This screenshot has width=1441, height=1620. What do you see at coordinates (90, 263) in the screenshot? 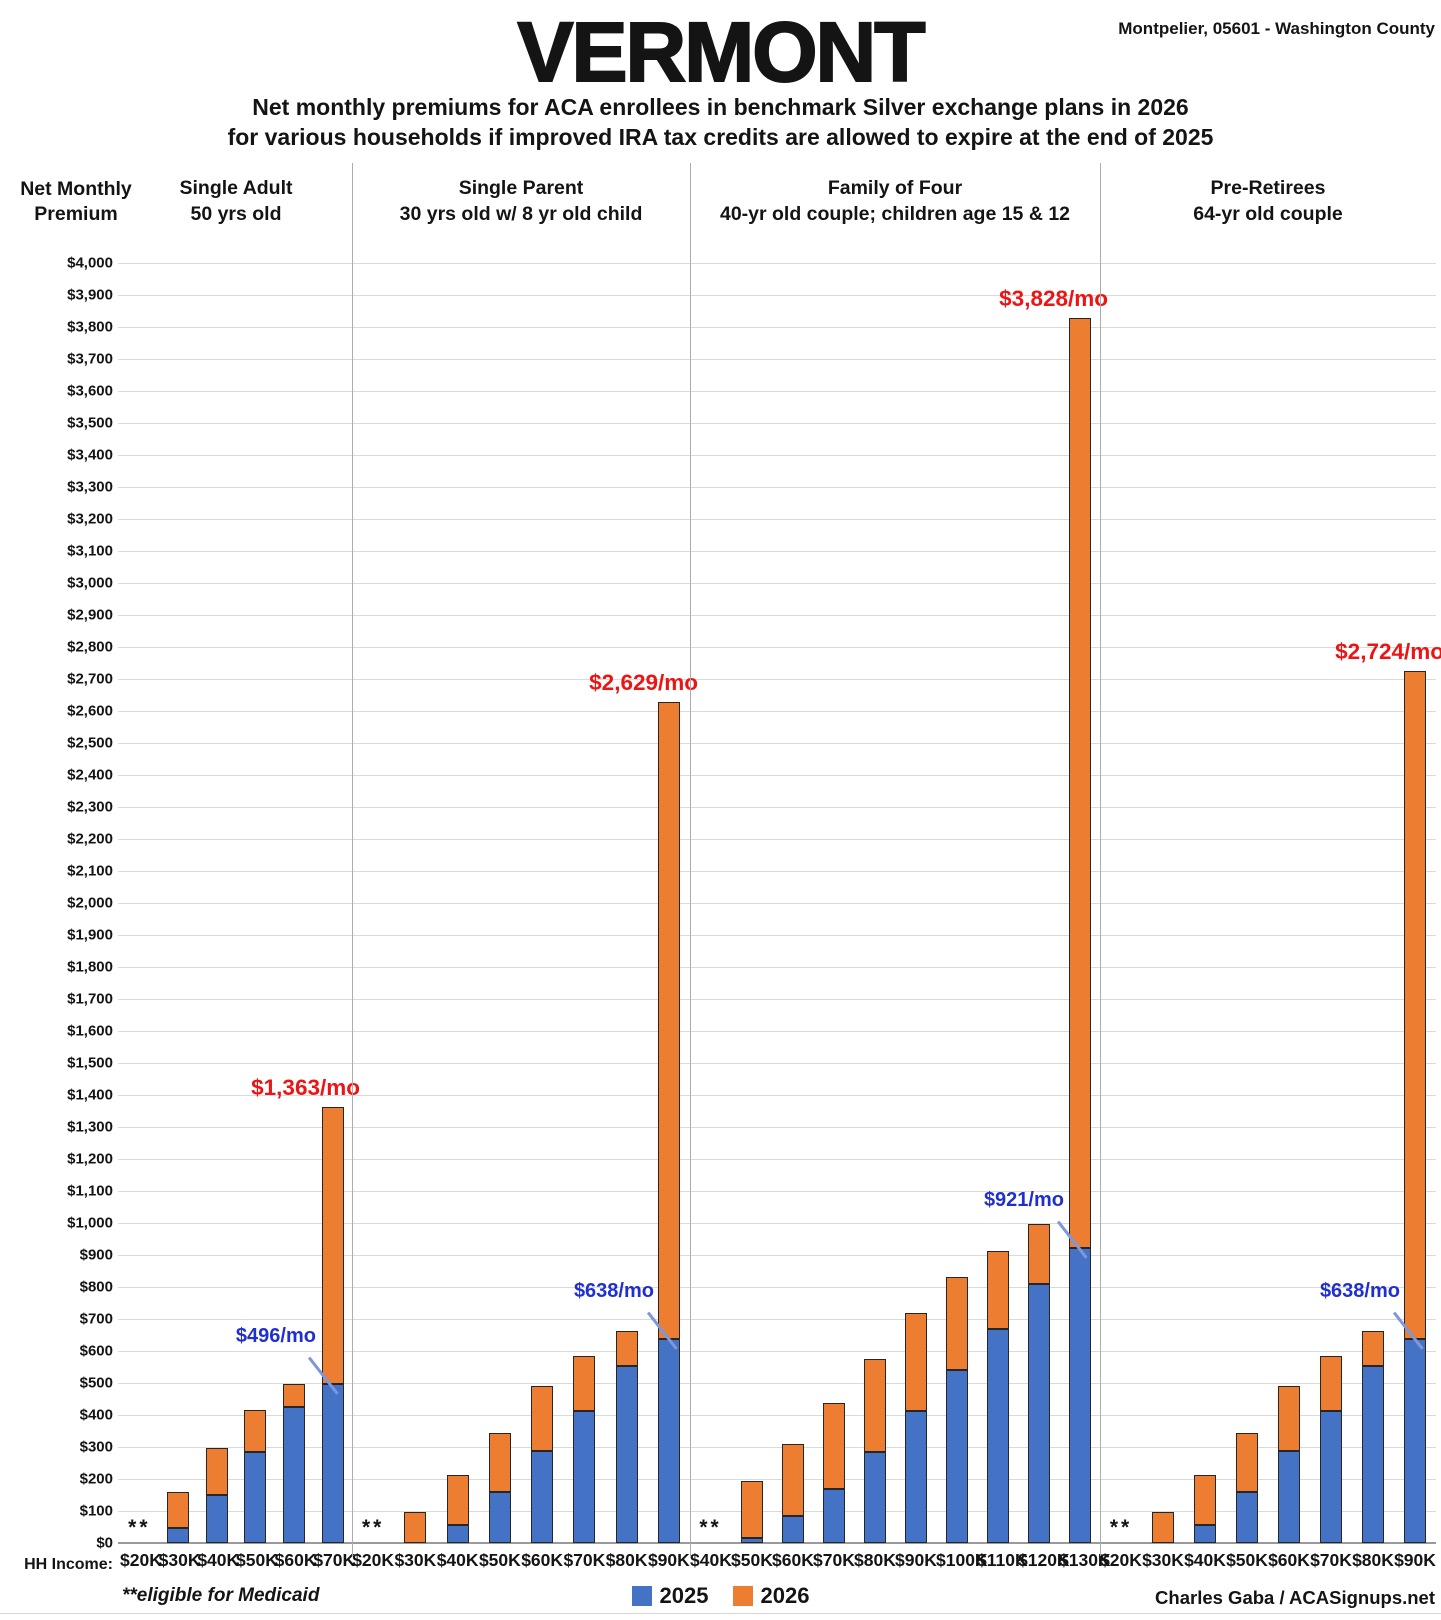
I see `y-tick-label: $4,000` at bounding box center [90, 263].